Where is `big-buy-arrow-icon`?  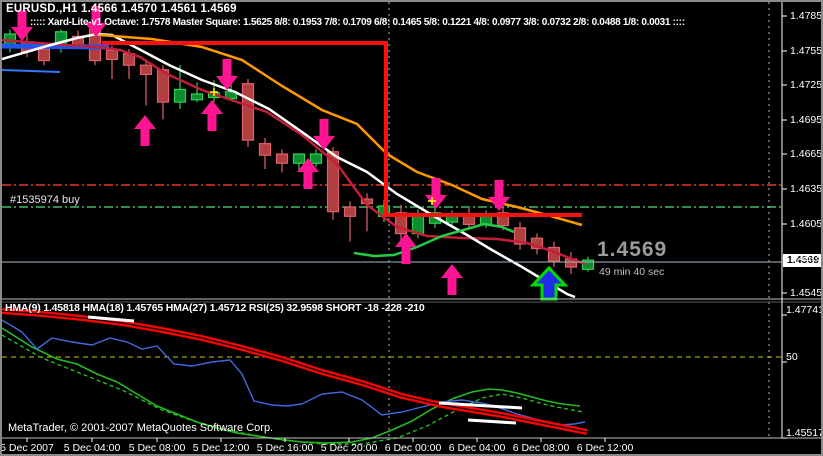 big-buy-arrow-icon is located at coordinates (549, 283).